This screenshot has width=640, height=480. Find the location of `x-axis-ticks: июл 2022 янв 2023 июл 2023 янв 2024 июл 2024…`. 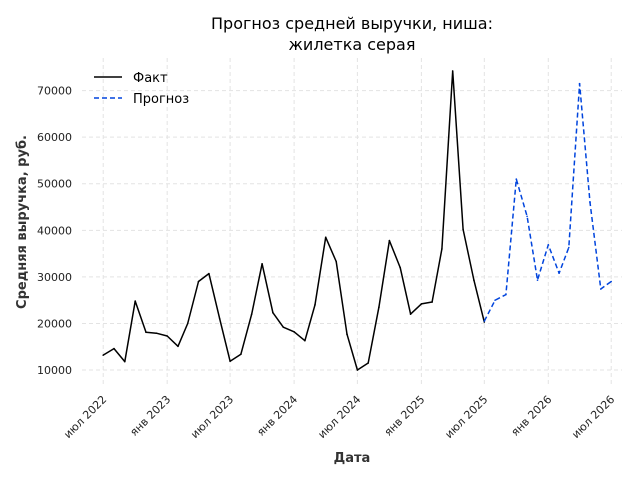

x-axis-ticks: июл 2022 янв 2023 июл 2023 янв 2024 июл 2024… is located at coordinates (339, 417).